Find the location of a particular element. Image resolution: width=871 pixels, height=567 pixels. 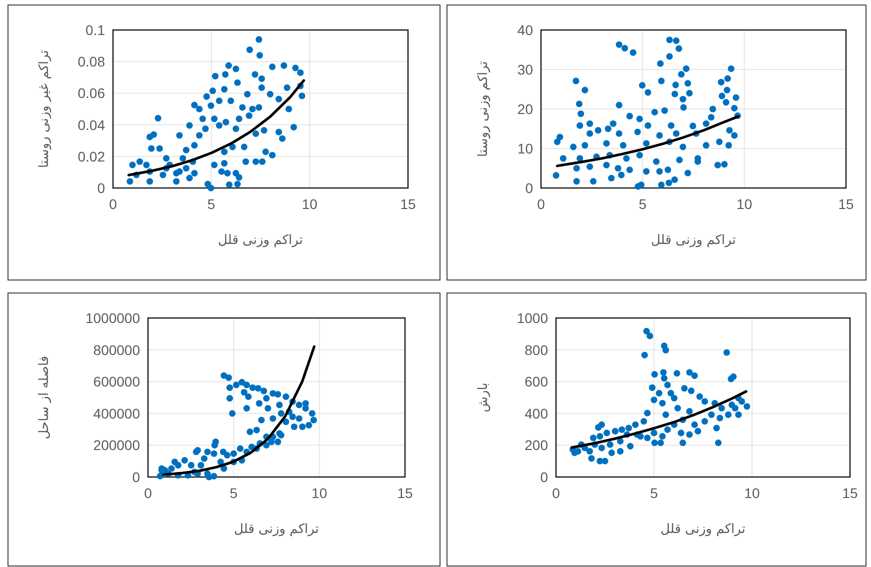

y-axis-title: بارش is located at coordinates (483, 397).